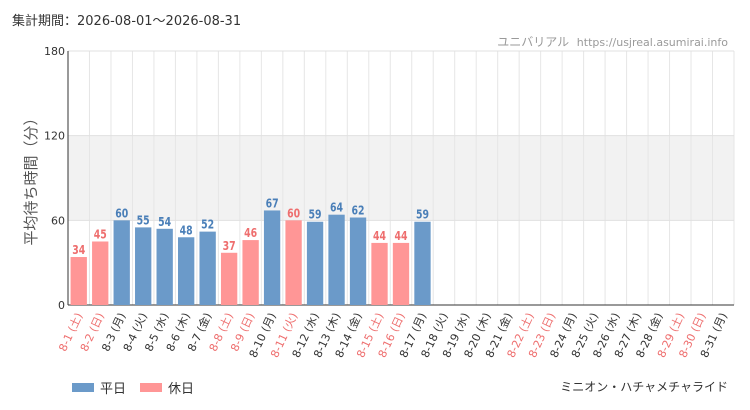 The height and width of the screenshot is (410, 750). Describe the element at coordinates (99, 387) in the screenshot. I see `legend-item-weekday: 平日` at that location.